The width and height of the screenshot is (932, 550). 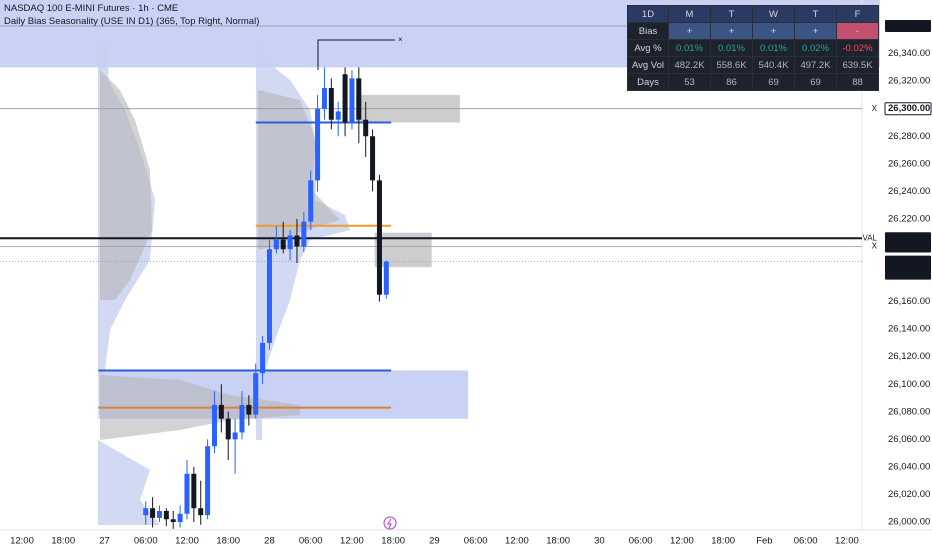 I want to click on y-tick-label: 26,080.00, so click(x=909, y=411).